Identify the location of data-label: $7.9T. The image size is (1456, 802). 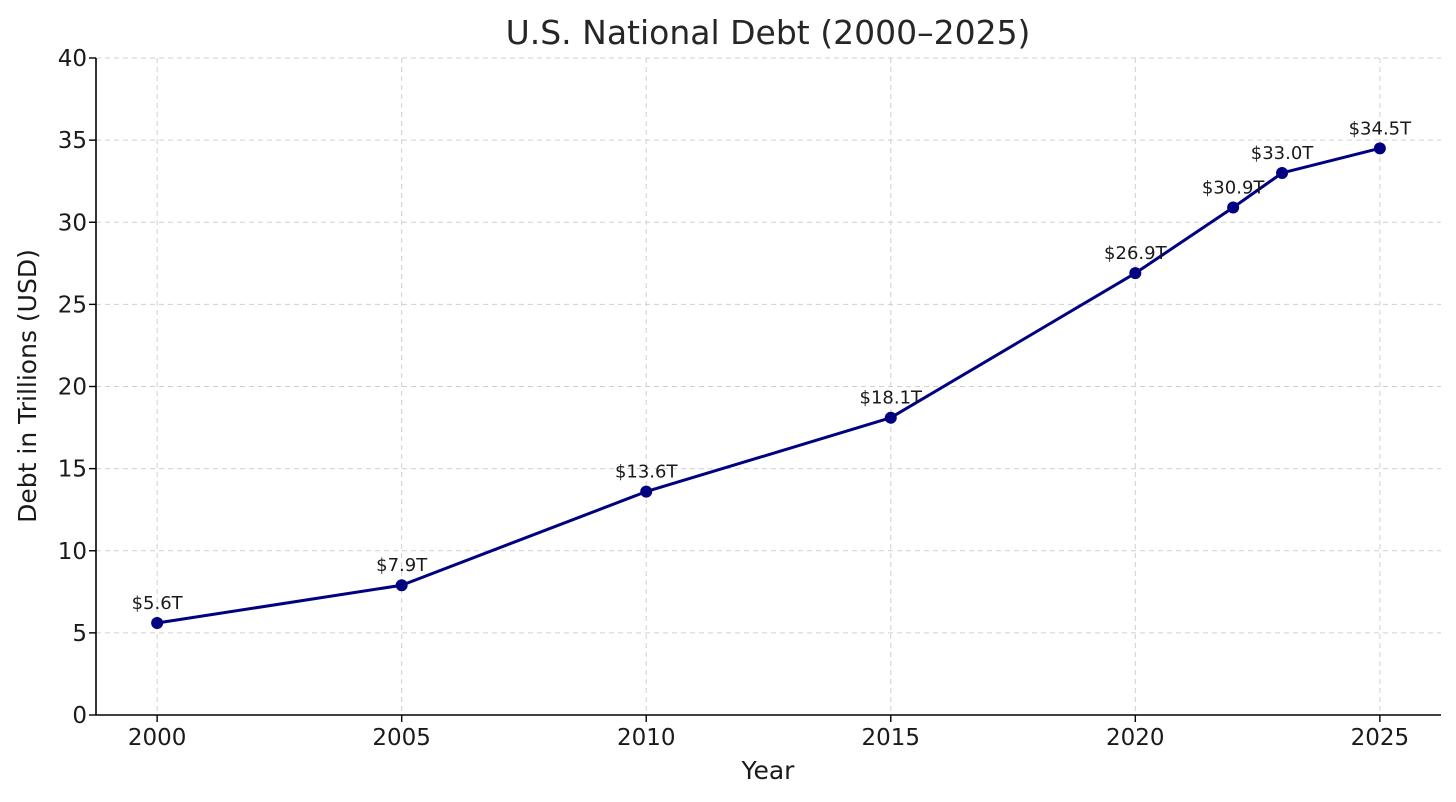
(402, 565).